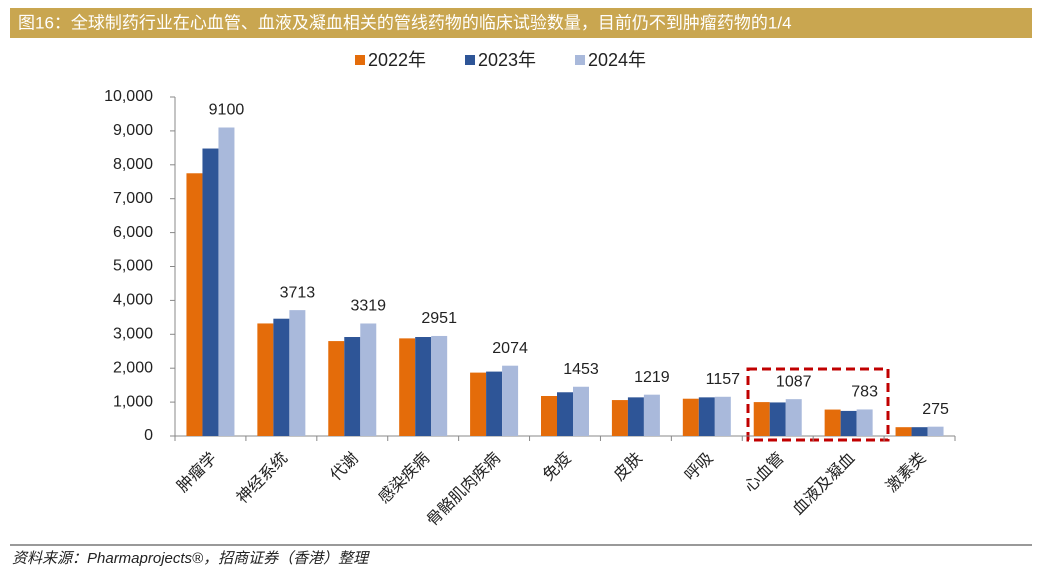  Describe the element at coordinates (823, 483) in the screenshot. I see `x-tick-label: 血液及凝血` at that location.